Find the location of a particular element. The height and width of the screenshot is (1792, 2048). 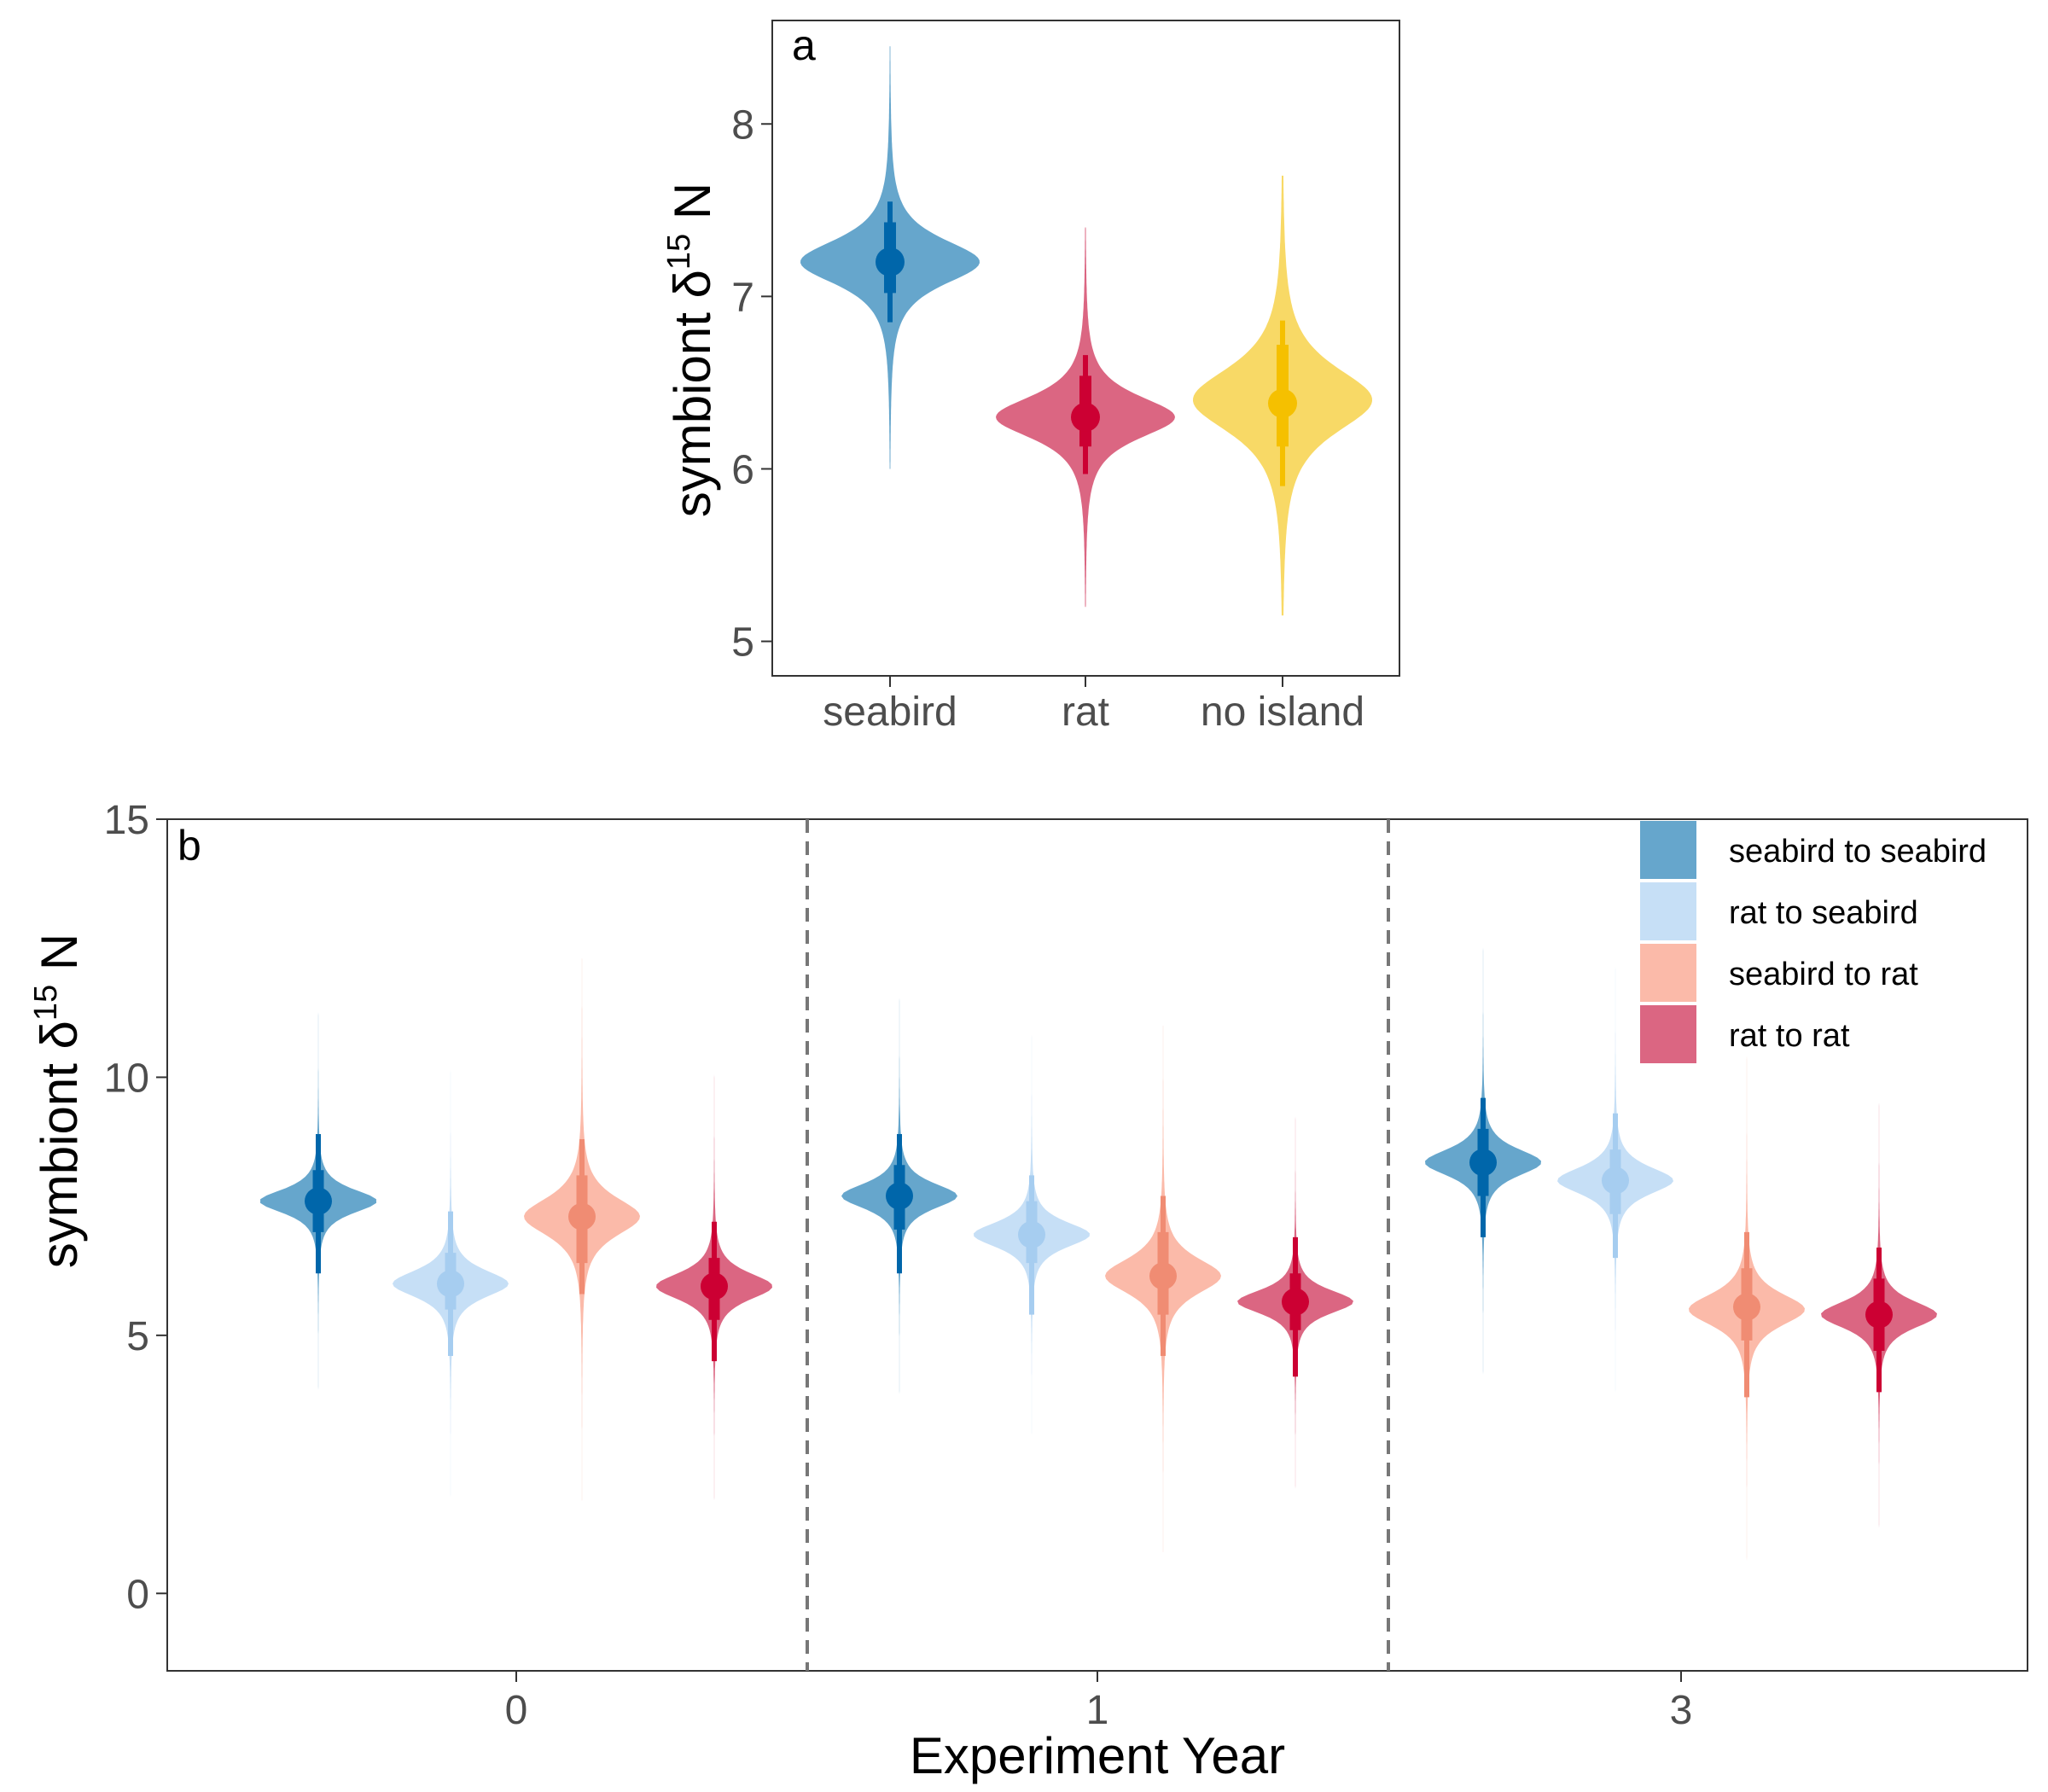

panel-a-y-tick-label: 6 is located at coordinates (742, 470).